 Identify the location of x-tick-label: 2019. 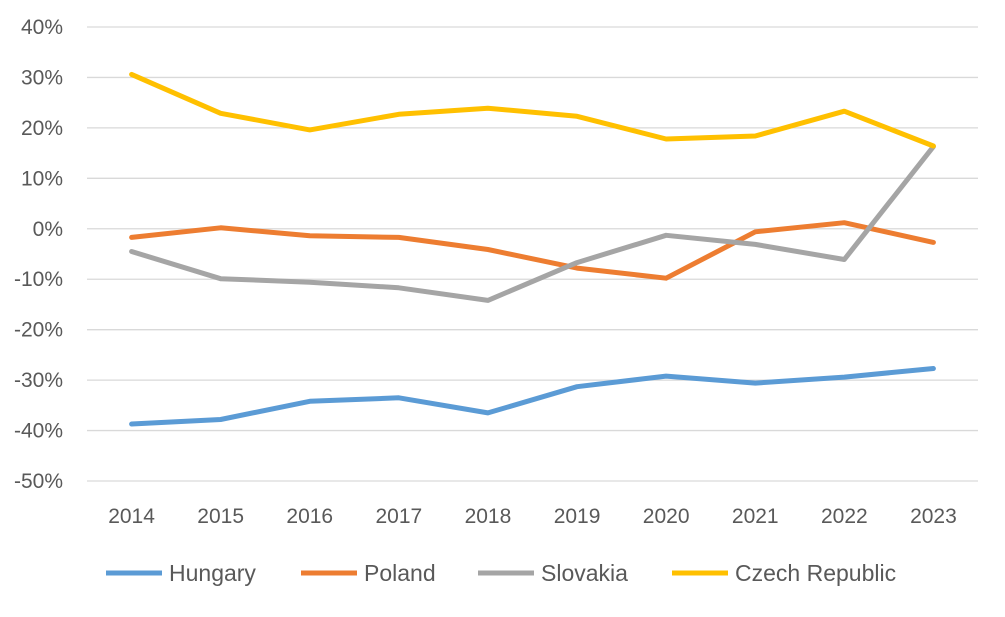
(577, 516).